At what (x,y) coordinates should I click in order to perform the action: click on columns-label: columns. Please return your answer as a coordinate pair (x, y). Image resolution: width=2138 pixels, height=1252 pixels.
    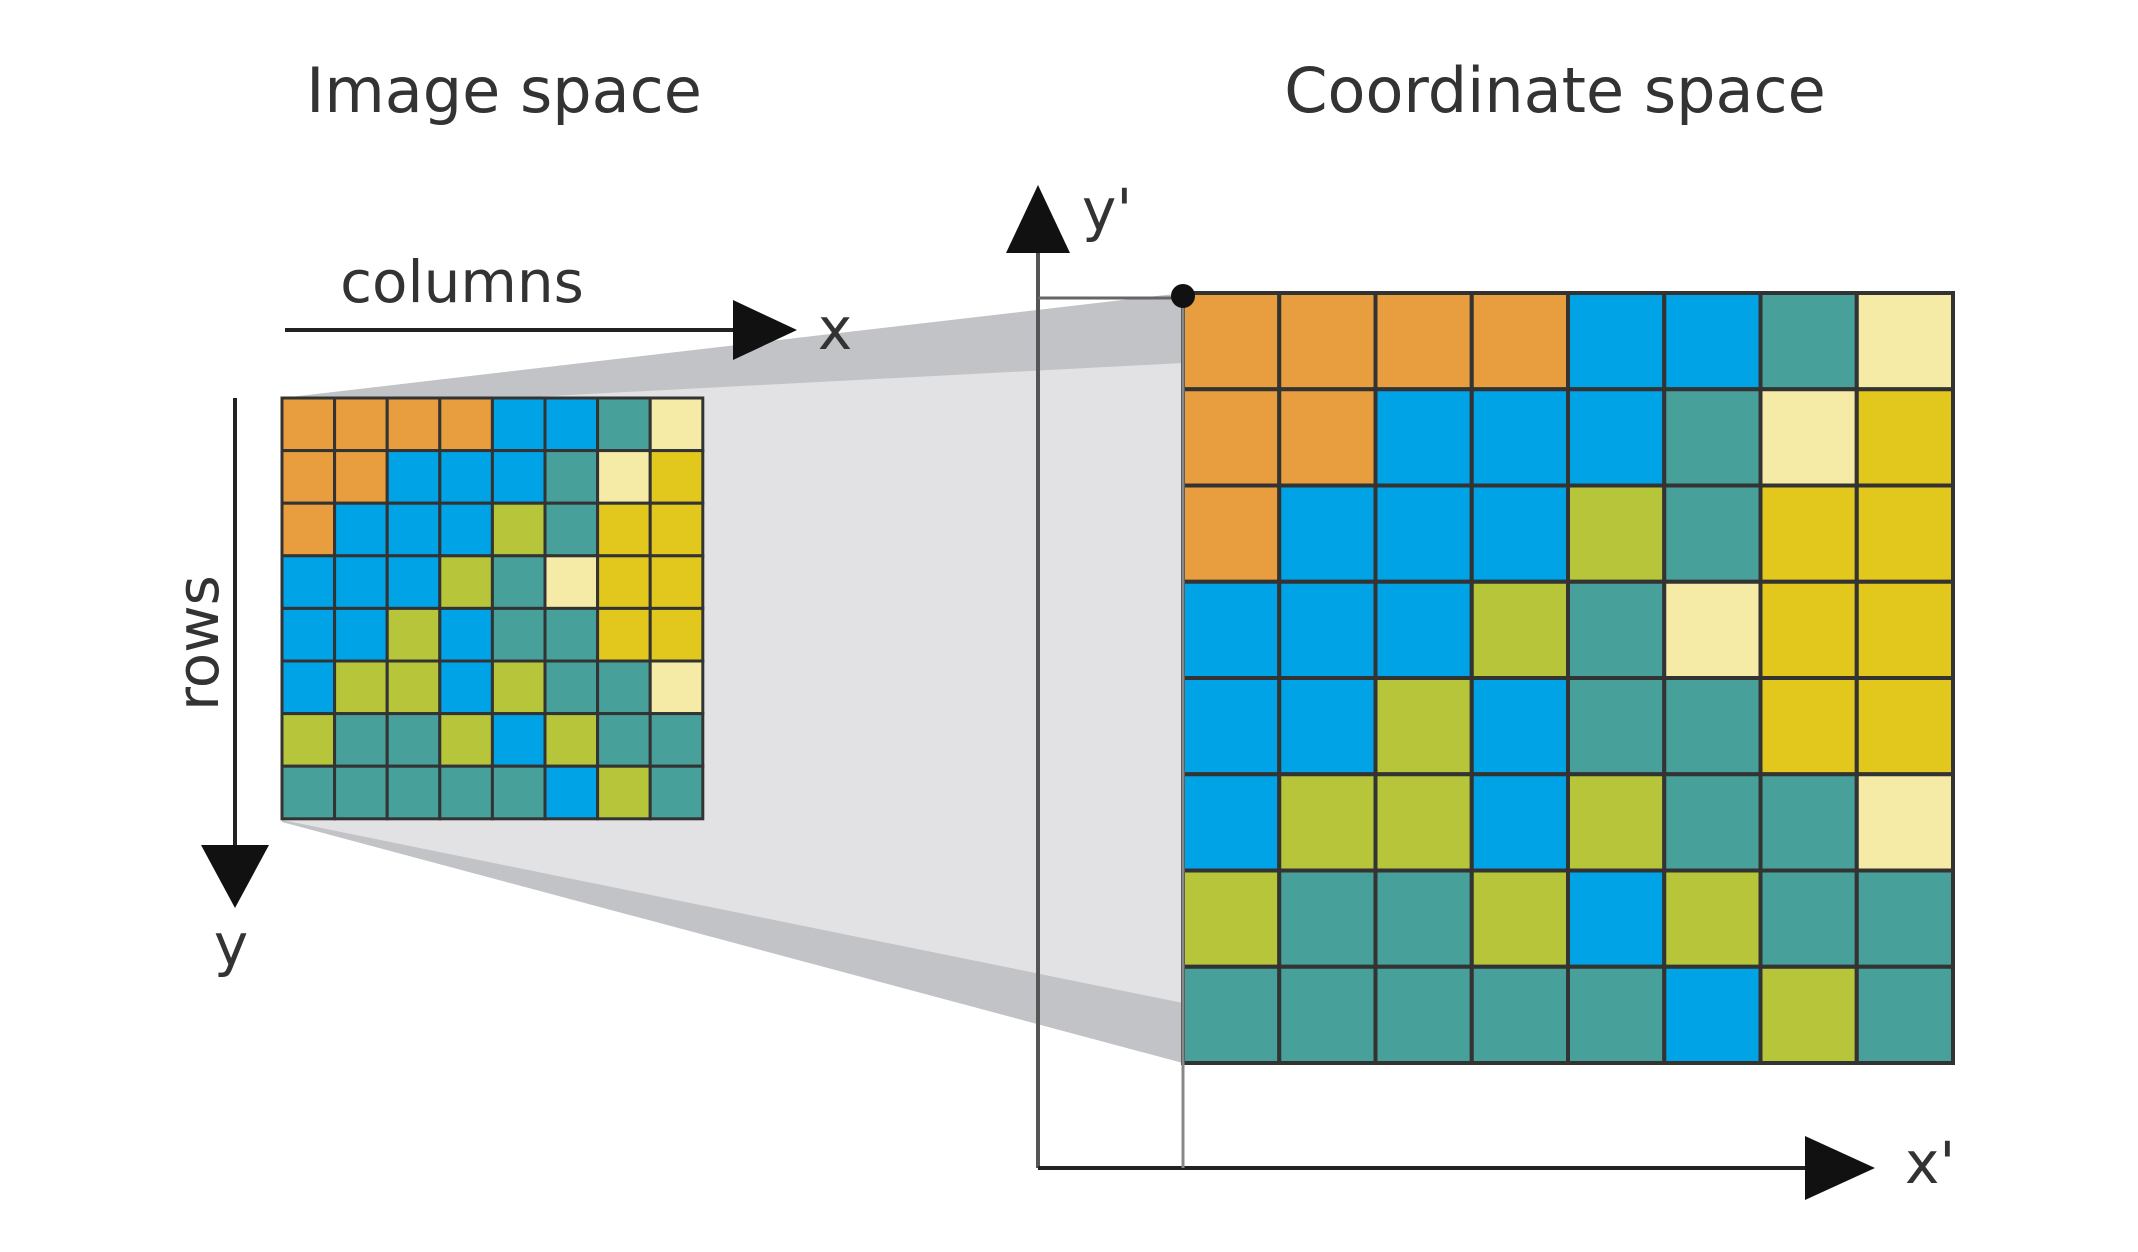
    Looking at the image, I should click on (462, 282).